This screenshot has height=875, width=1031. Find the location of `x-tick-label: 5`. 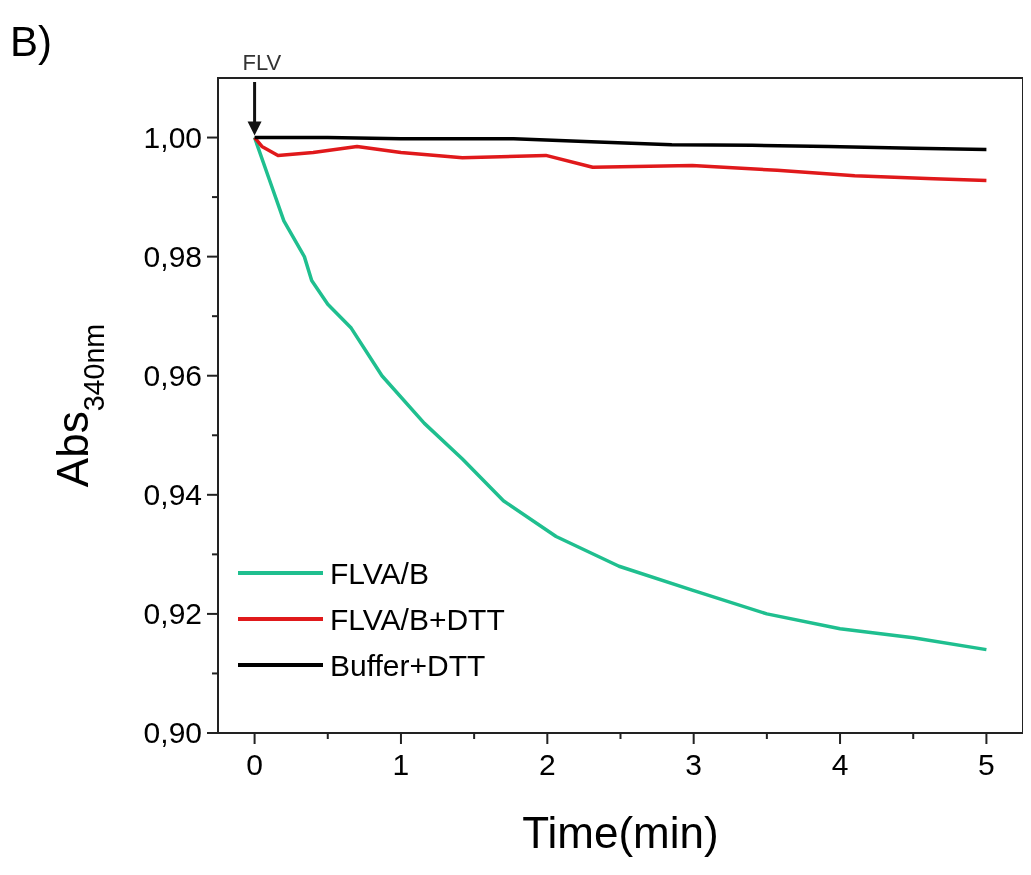

x-tick-label: 5 is located at coordinates (986, 764).